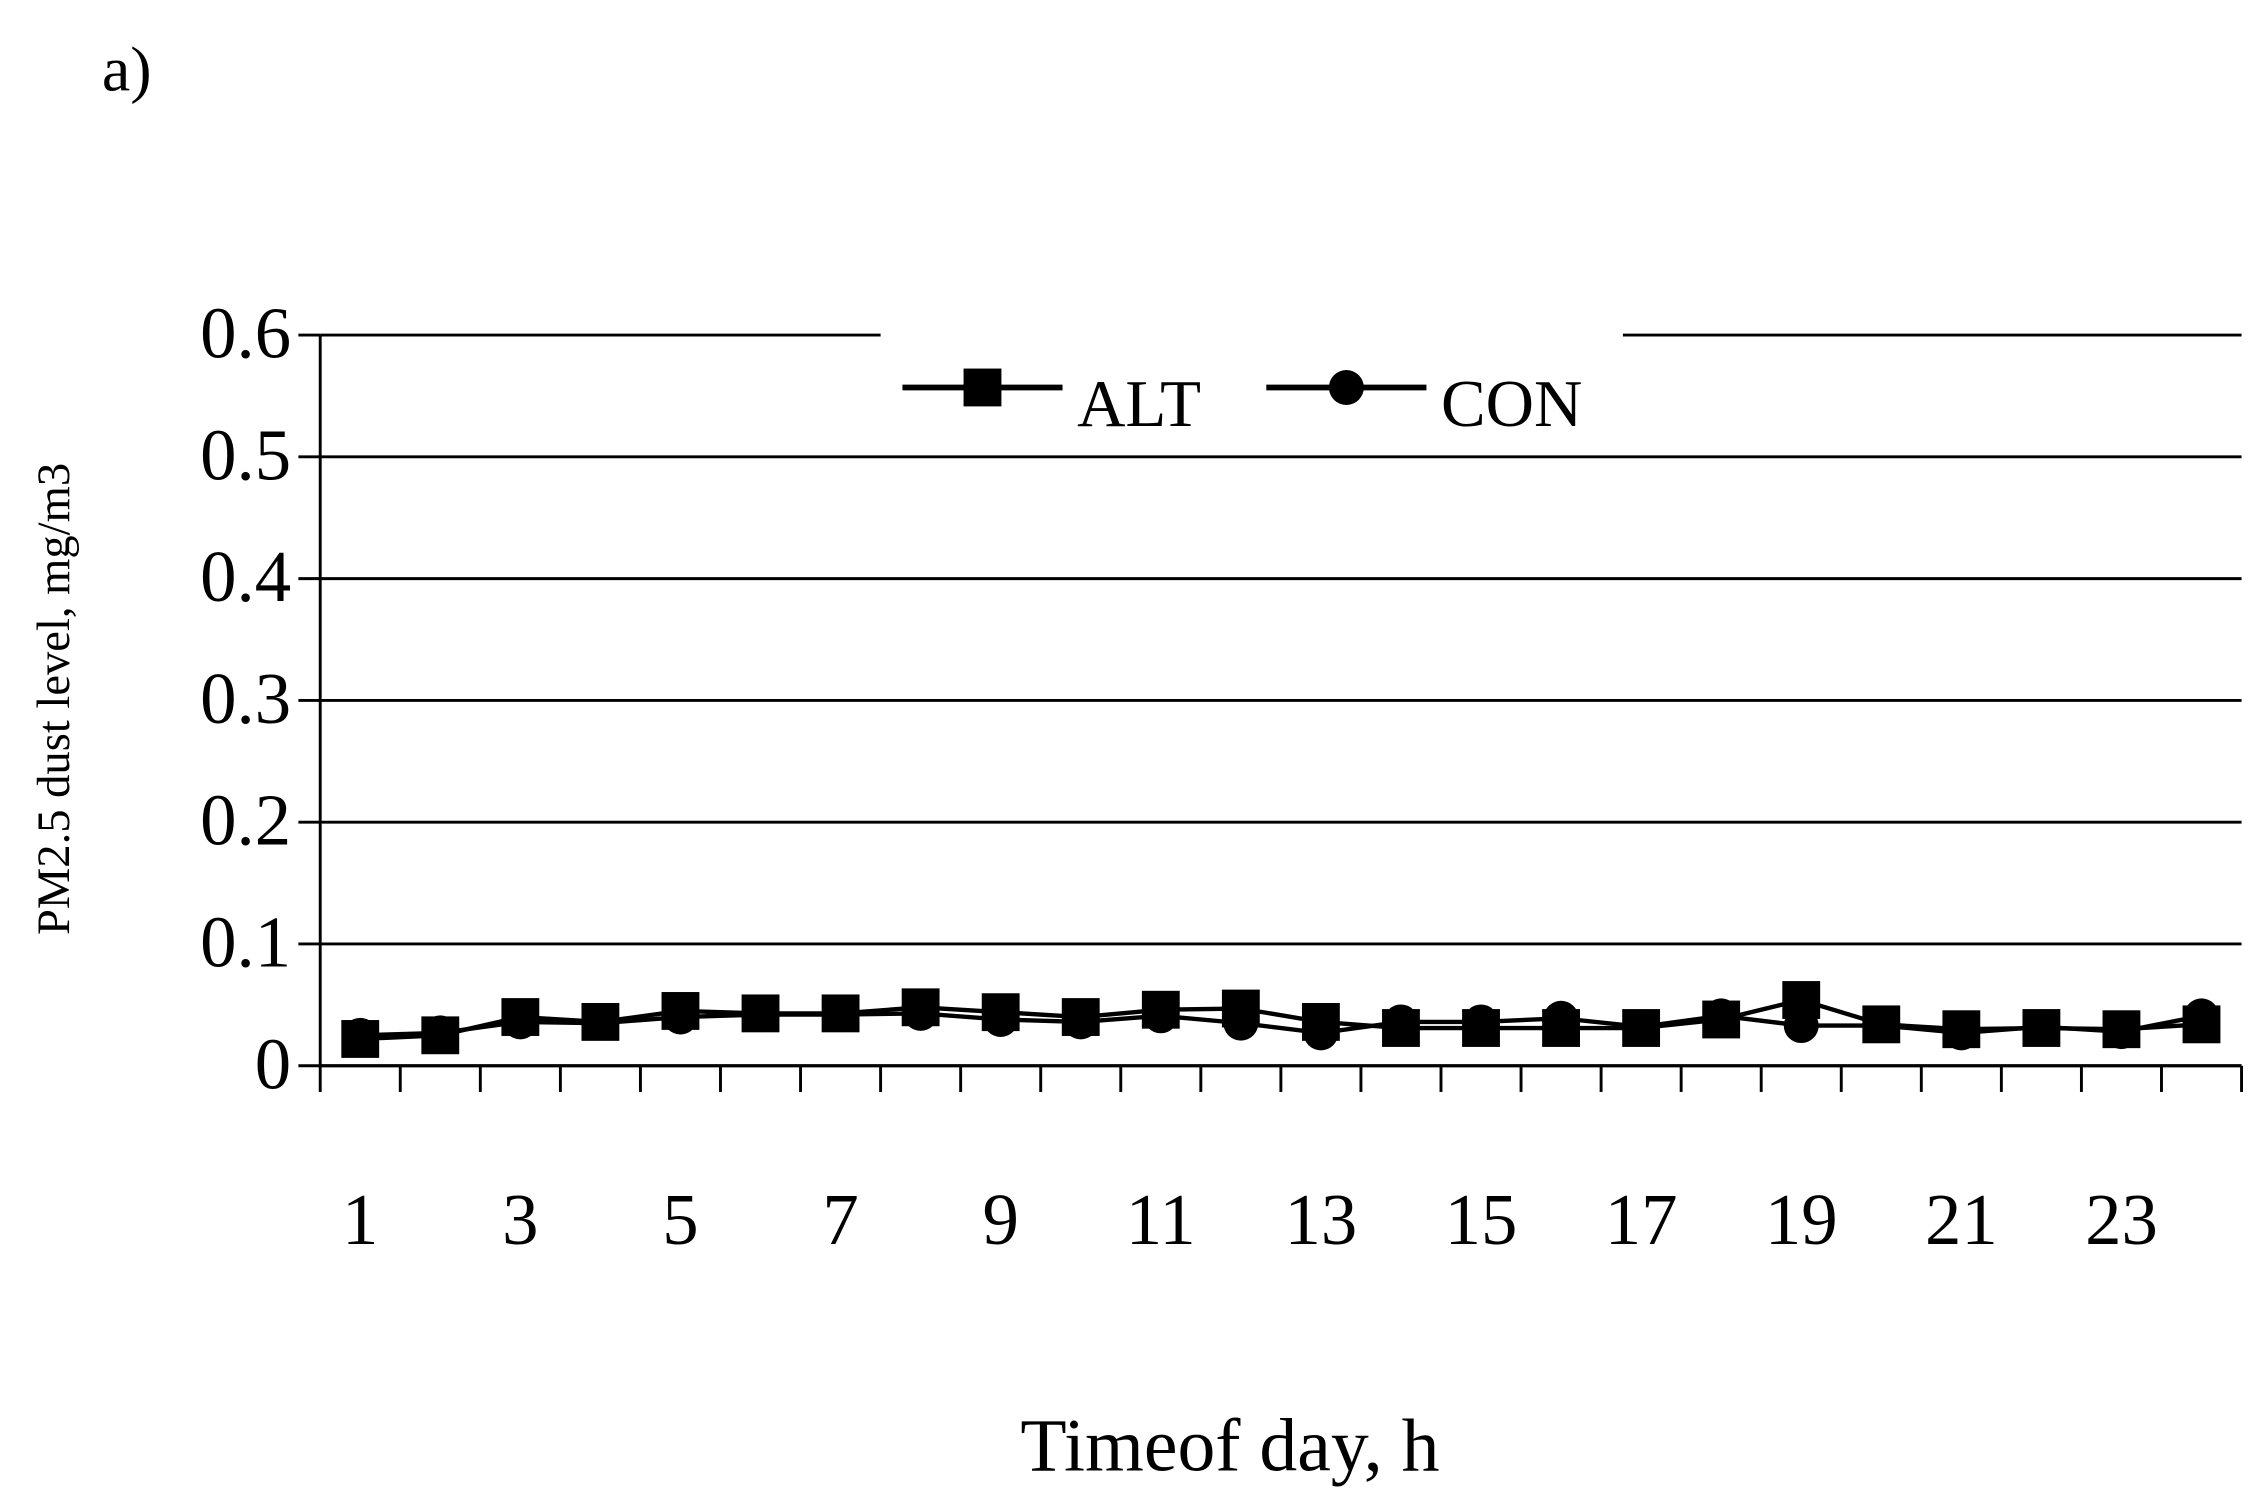 The image size is (2259, 1510). What do you see at coordinates (2121, 1219) in the screenshot?
I see `x-tick-label: 23` at bounding box center [2121, 1219].